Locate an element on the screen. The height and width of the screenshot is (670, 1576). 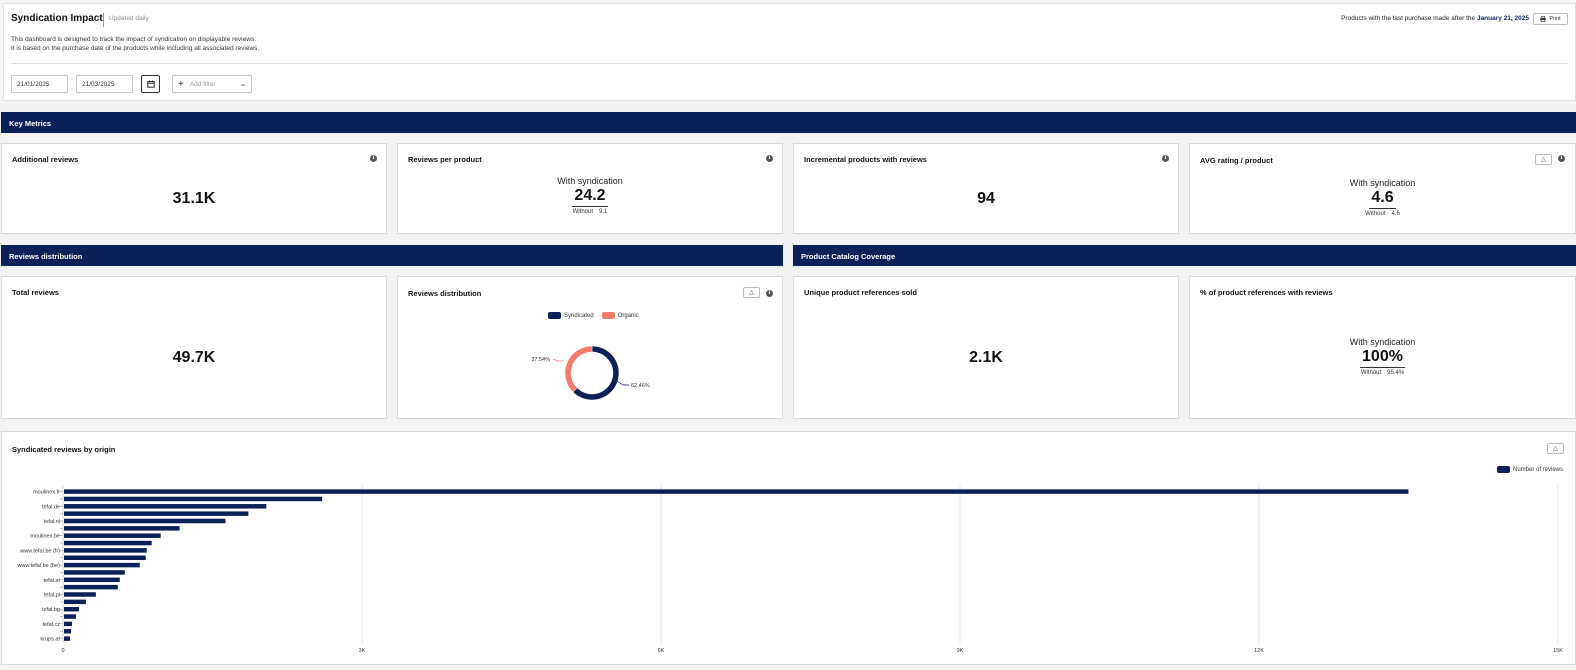
start-date-input: 21/01/2025 is located at coordinates (39, 84).